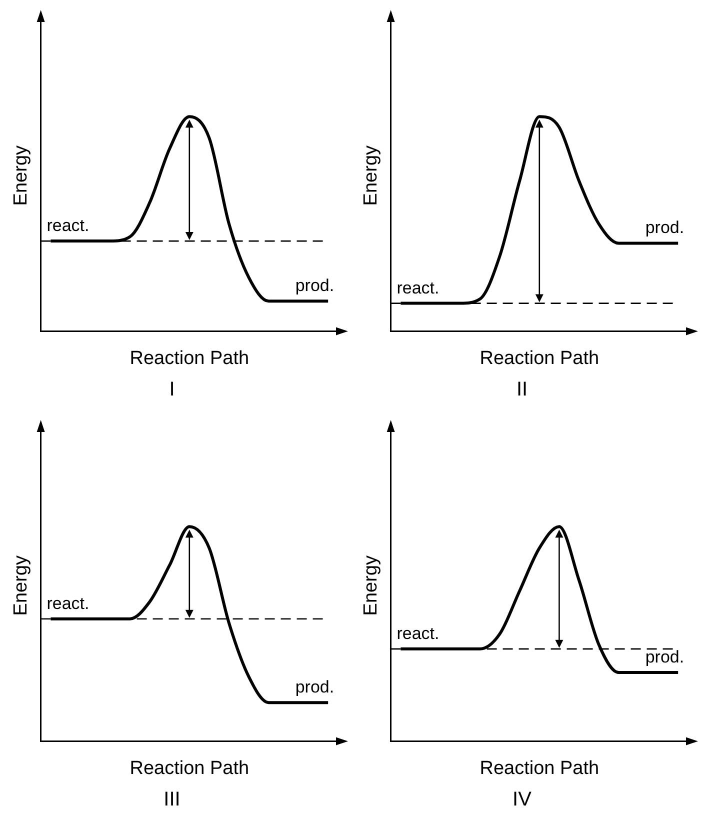  I want to click on text: I, so click(172, 389).